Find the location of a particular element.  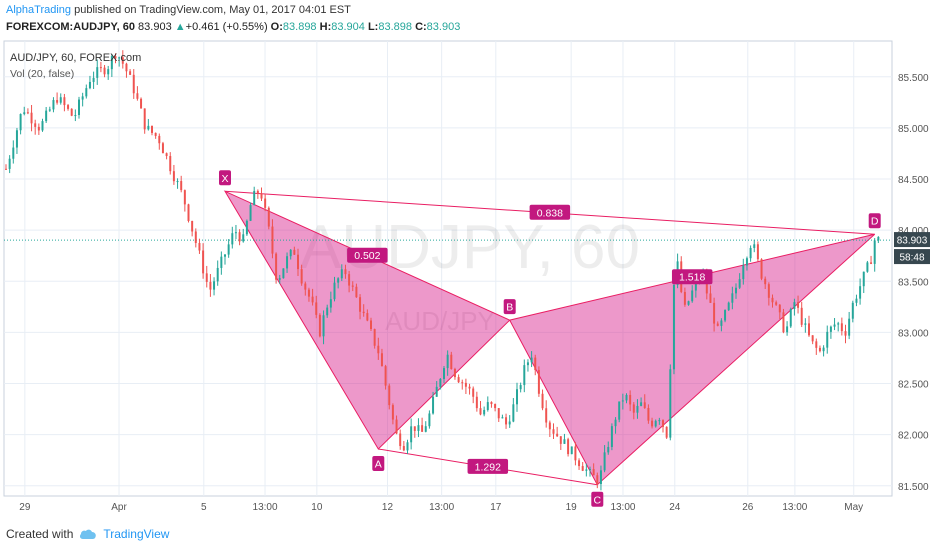

pattern-point-b-bg is located at coordinates (509, 307).